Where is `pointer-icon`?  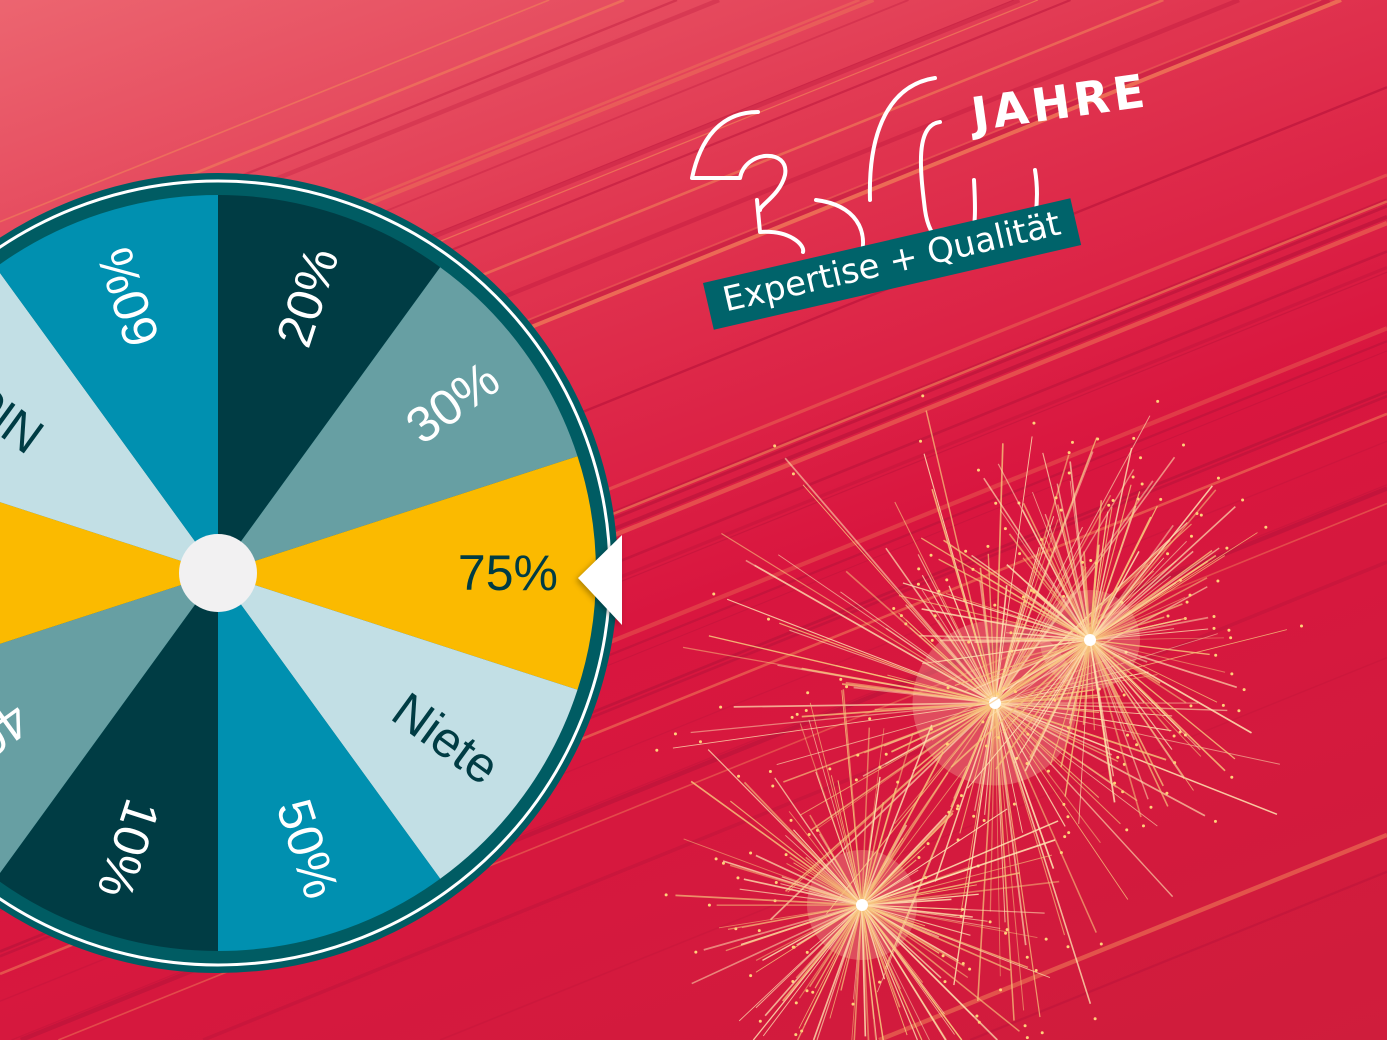
pointer-icon is located at coordinates (600, 580).